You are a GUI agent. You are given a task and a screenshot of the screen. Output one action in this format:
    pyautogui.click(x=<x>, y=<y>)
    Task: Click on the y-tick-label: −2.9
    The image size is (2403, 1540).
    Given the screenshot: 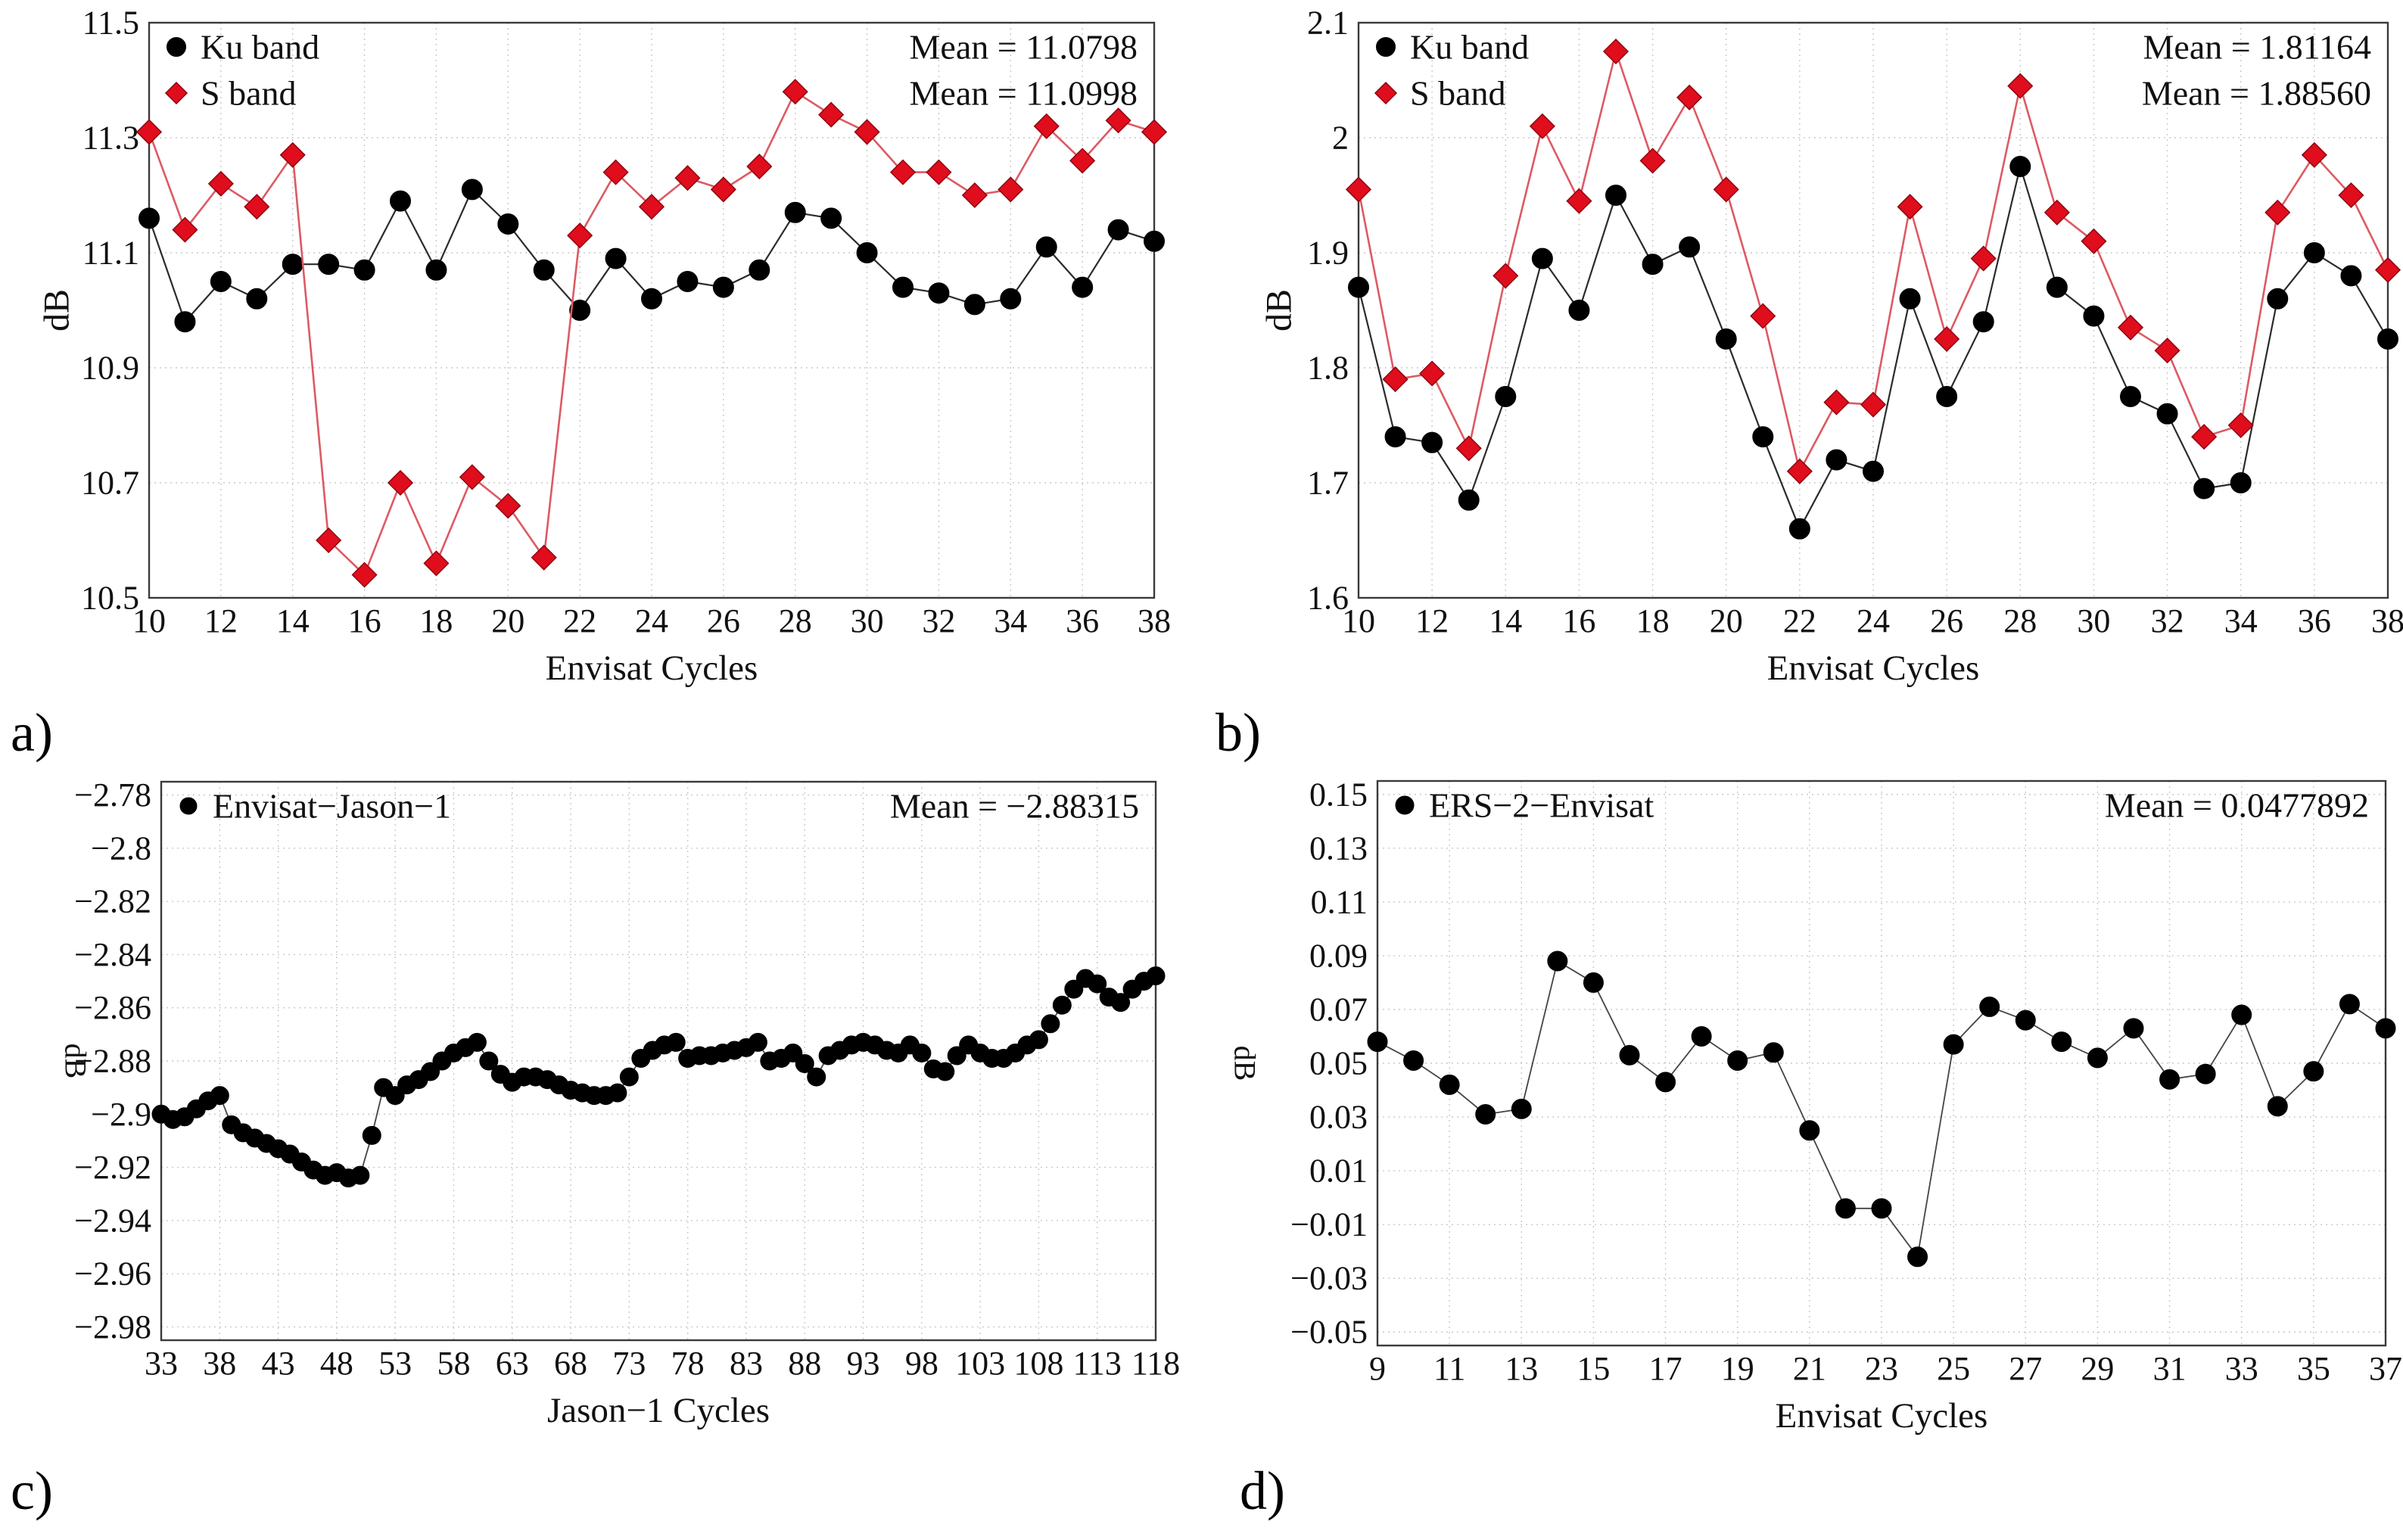 What is the action you would take?
    pyautogui.click(x=121, y=1114)
    